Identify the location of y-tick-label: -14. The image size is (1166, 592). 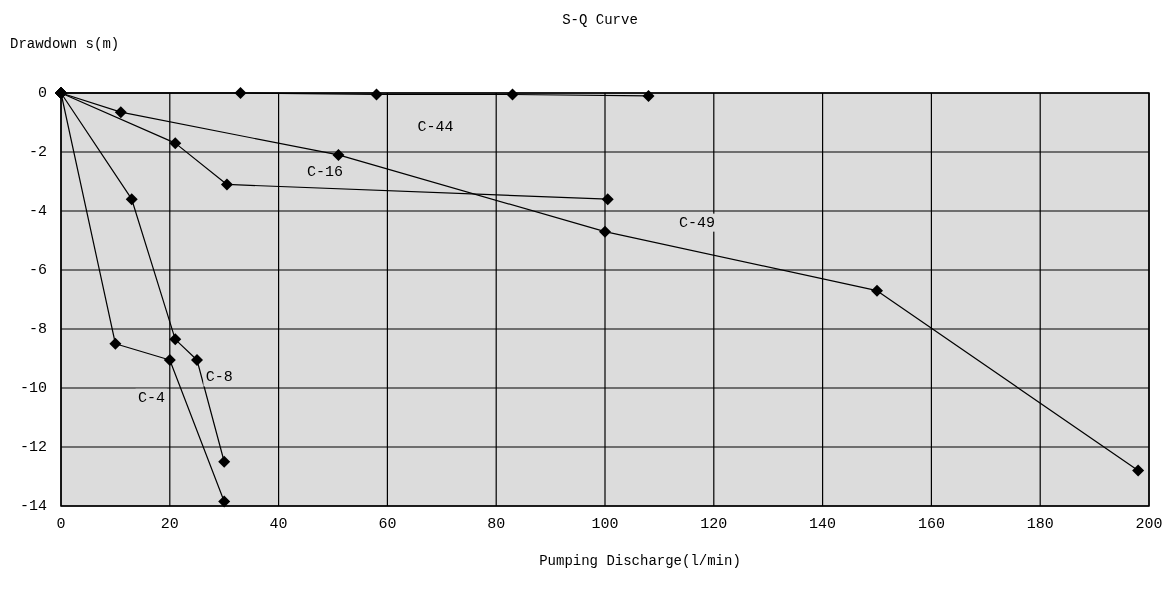
(33, 506).